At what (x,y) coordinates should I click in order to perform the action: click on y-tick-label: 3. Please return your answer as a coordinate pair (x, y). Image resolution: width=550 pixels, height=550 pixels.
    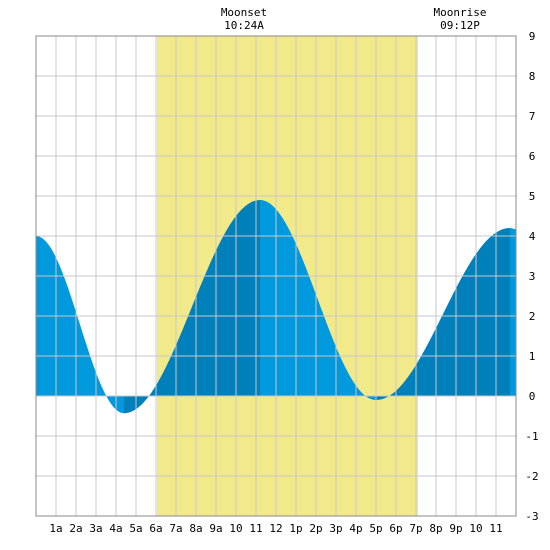
    Looking at the image, I should click on (532, 276).